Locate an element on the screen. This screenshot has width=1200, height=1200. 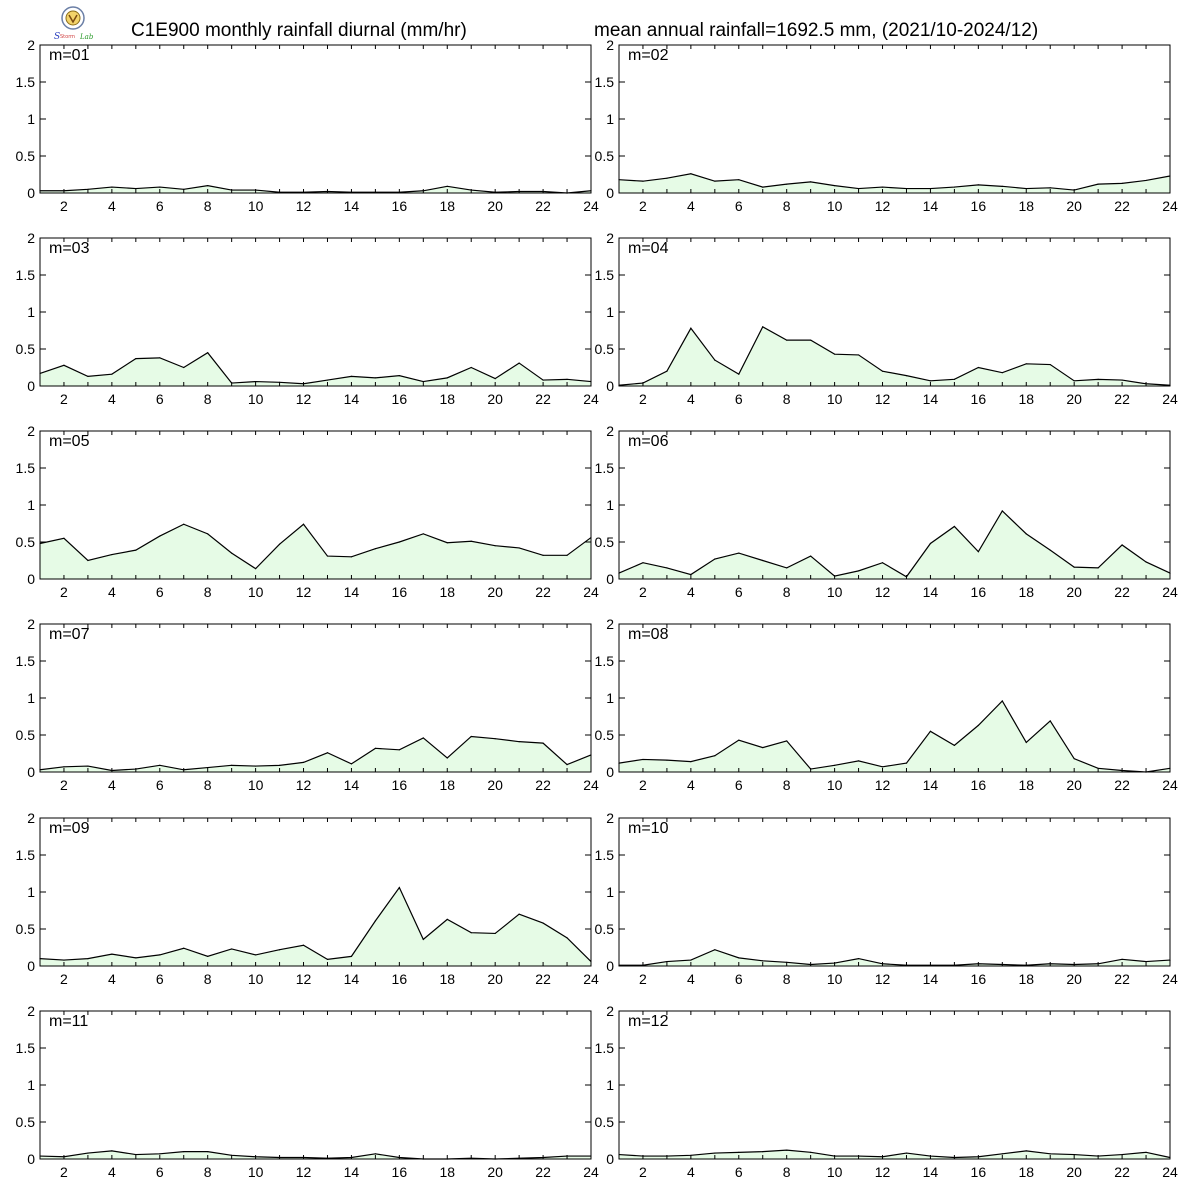
panel-label: m=08 is located at coordinates (648, 634).